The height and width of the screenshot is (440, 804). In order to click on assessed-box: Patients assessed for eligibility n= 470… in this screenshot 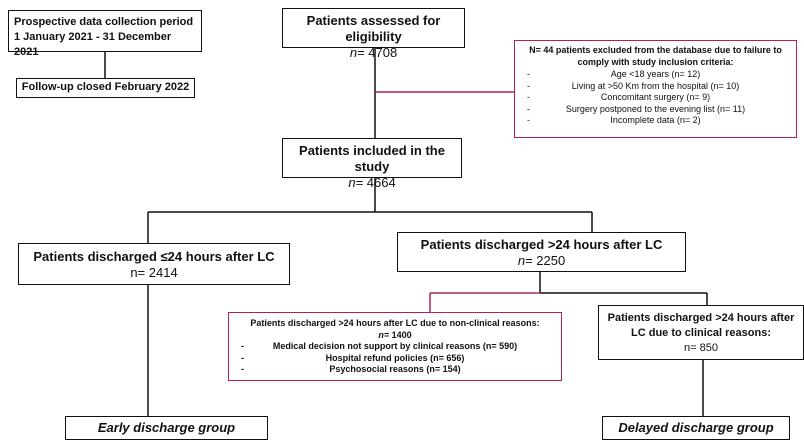, I will do `click(373, 34)`.